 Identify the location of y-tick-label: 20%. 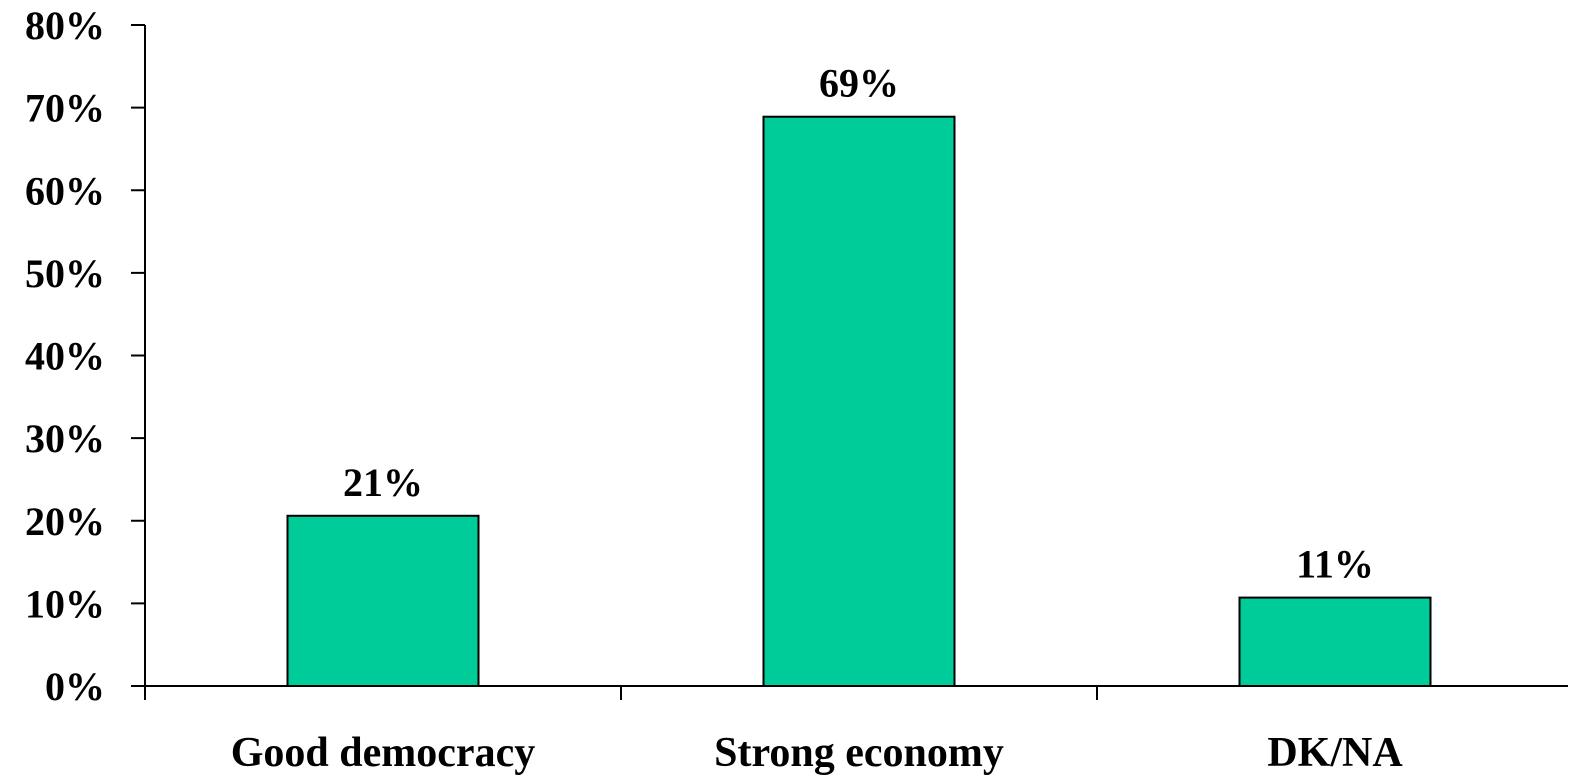
(65, 521).